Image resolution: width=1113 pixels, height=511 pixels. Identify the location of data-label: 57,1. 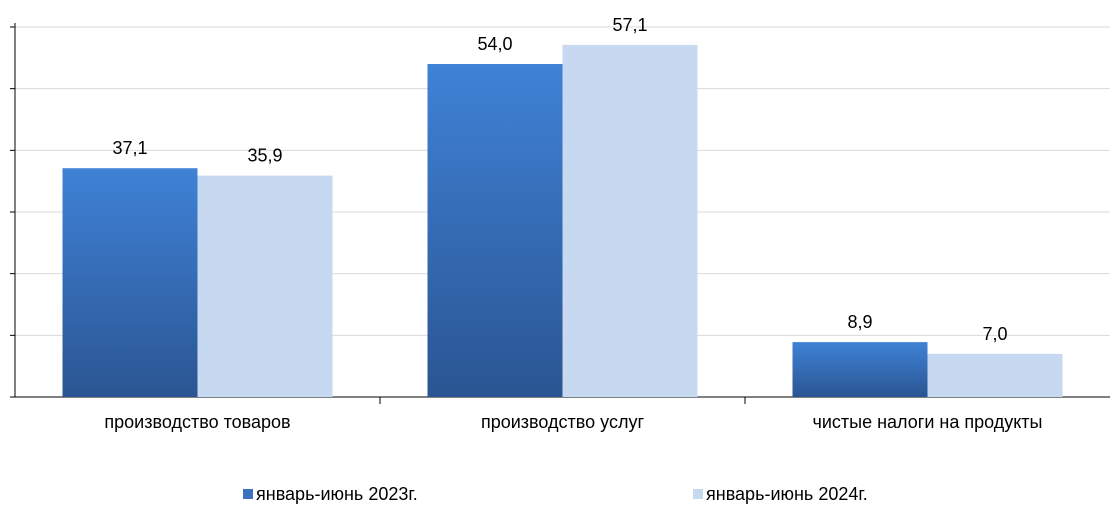
(629, 25).